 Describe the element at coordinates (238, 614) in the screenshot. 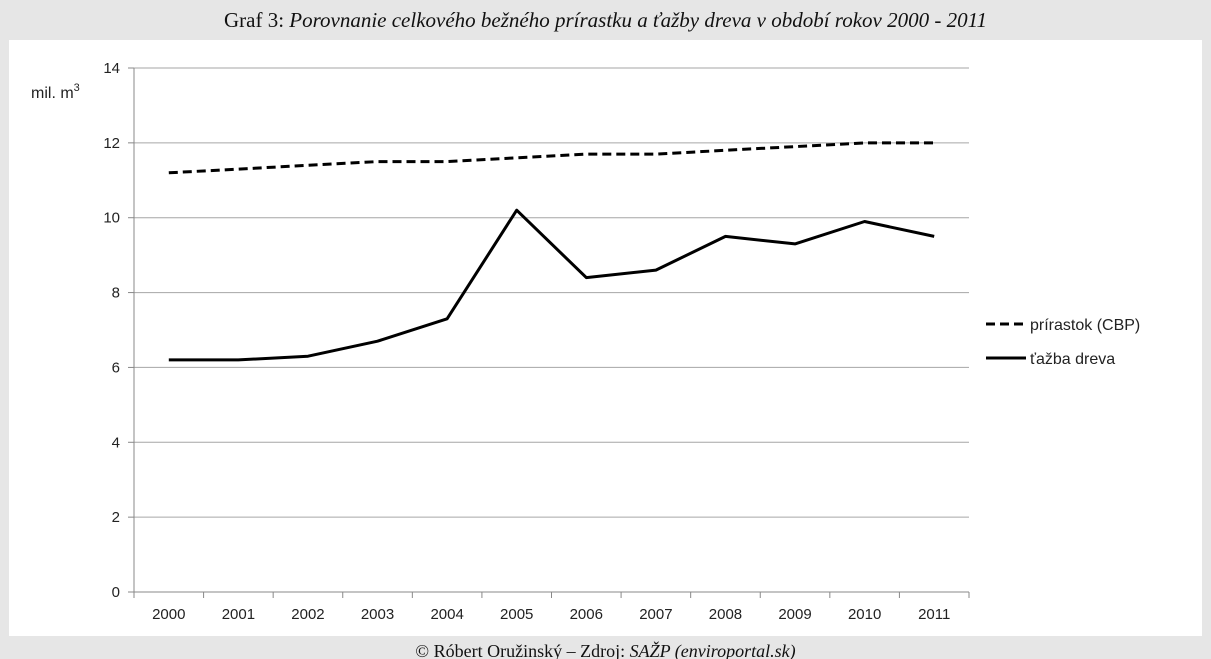

I see `x-tick-label: 2001` at that location.